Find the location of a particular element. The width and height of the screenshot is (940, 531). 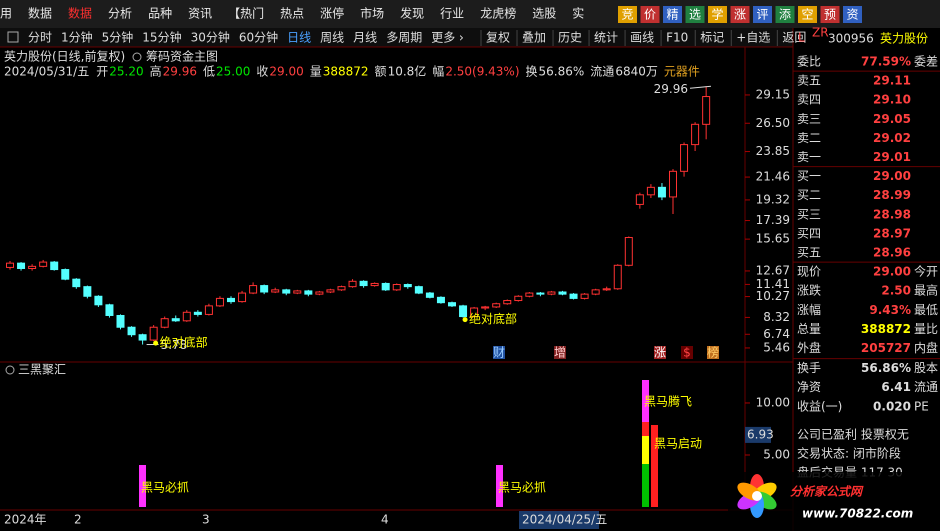

toolbar-item: 5分钟 is located at coordinates (118, 37).